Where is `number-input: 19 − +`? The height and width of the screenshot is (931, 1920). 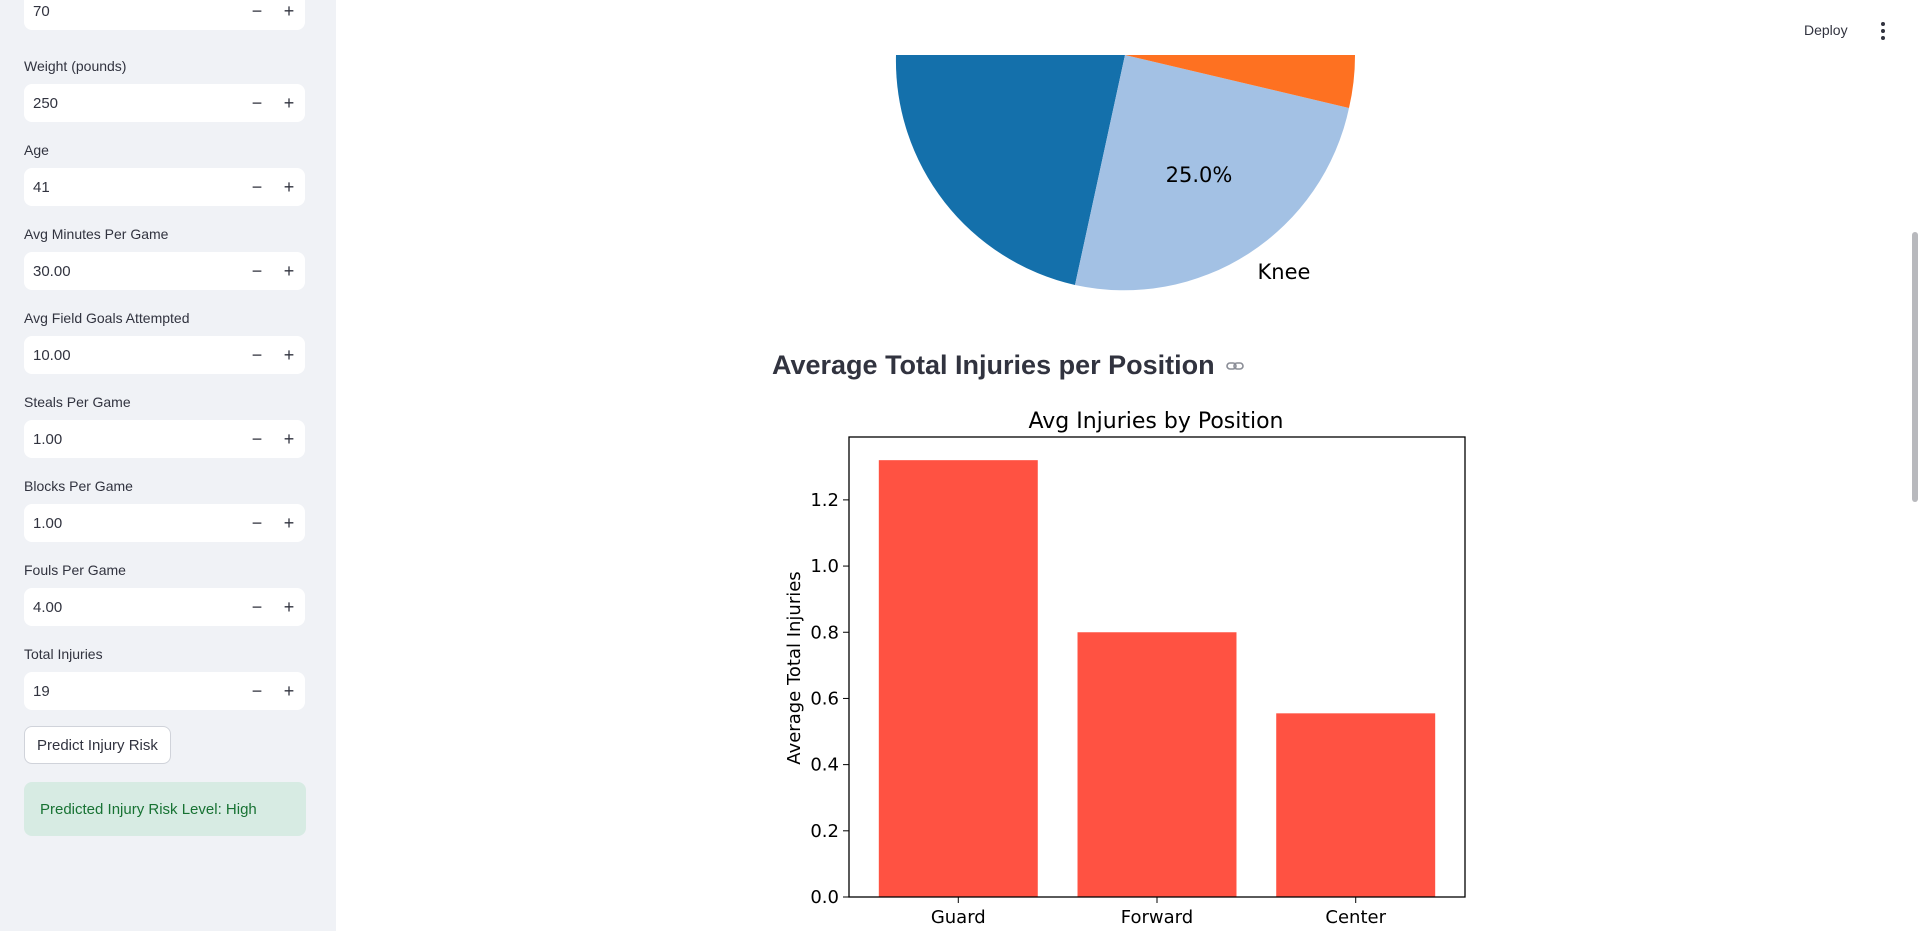 number-input: 19 − + is located at coordinates (164, 691).